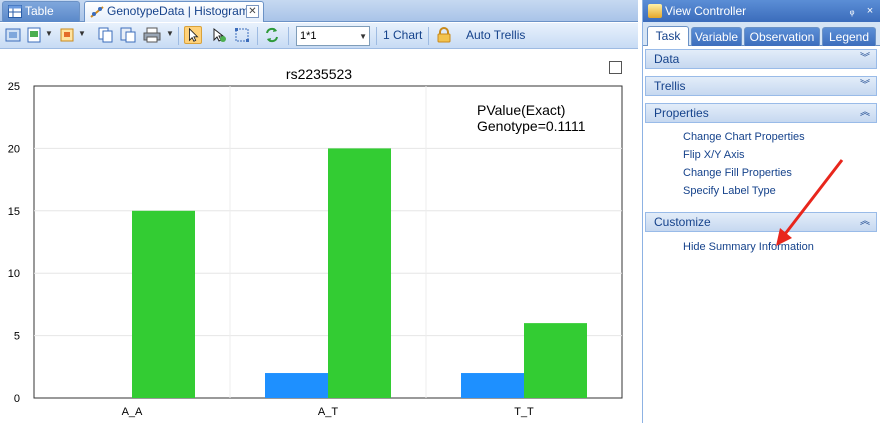 Image resolution: width=880 pixels, height=423 pixels. Describe the element at coordinates (14, 87) in the screenshot. I see `y-tick-label: 25` at that location.